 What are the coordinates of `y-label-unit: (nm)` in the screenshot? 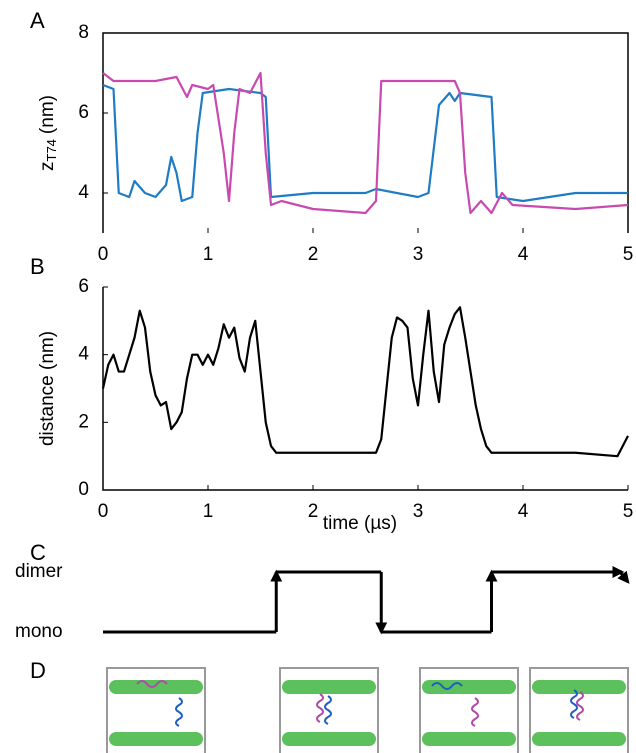 It's located at (47, 114).